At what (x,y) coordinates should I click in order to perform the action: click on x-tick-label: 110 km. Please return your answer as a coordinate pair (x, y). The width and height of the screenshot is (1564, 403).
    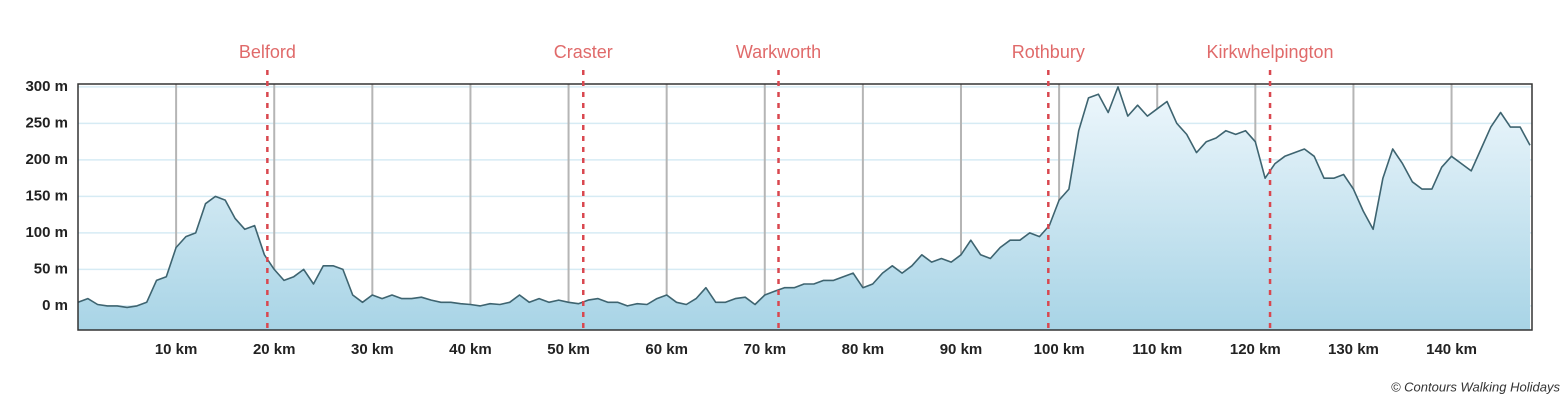
    Looking at the image, I should click on (1157, 349).